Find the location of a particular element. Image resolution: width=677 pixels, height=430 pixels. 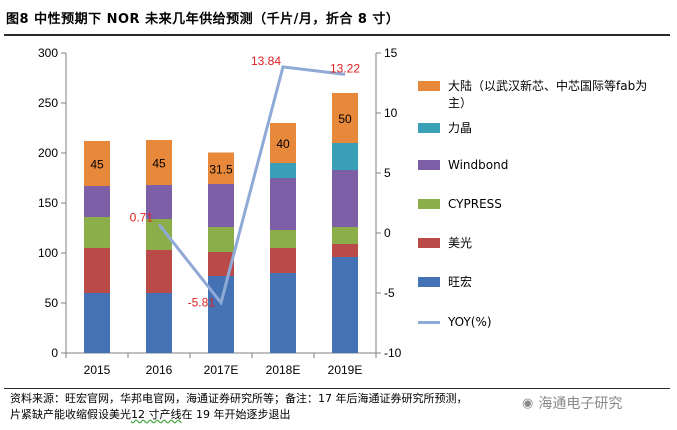

legend-item-micron: 美光 is located at coordinates (533, 243).